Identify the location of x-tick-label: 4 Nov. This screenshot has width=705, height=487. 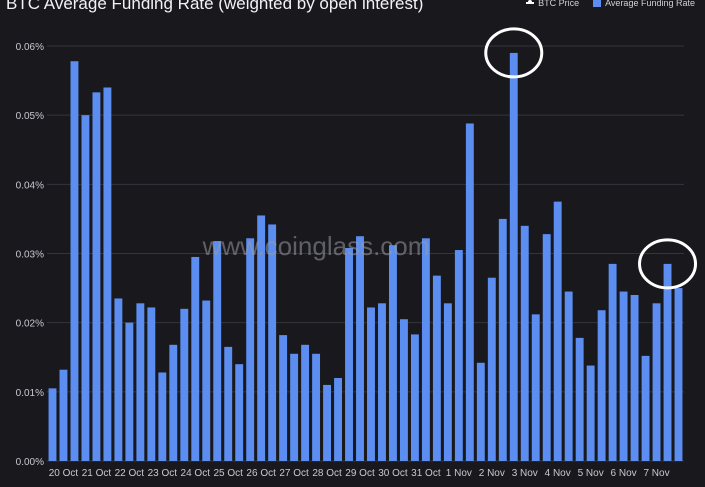
(558, 473).